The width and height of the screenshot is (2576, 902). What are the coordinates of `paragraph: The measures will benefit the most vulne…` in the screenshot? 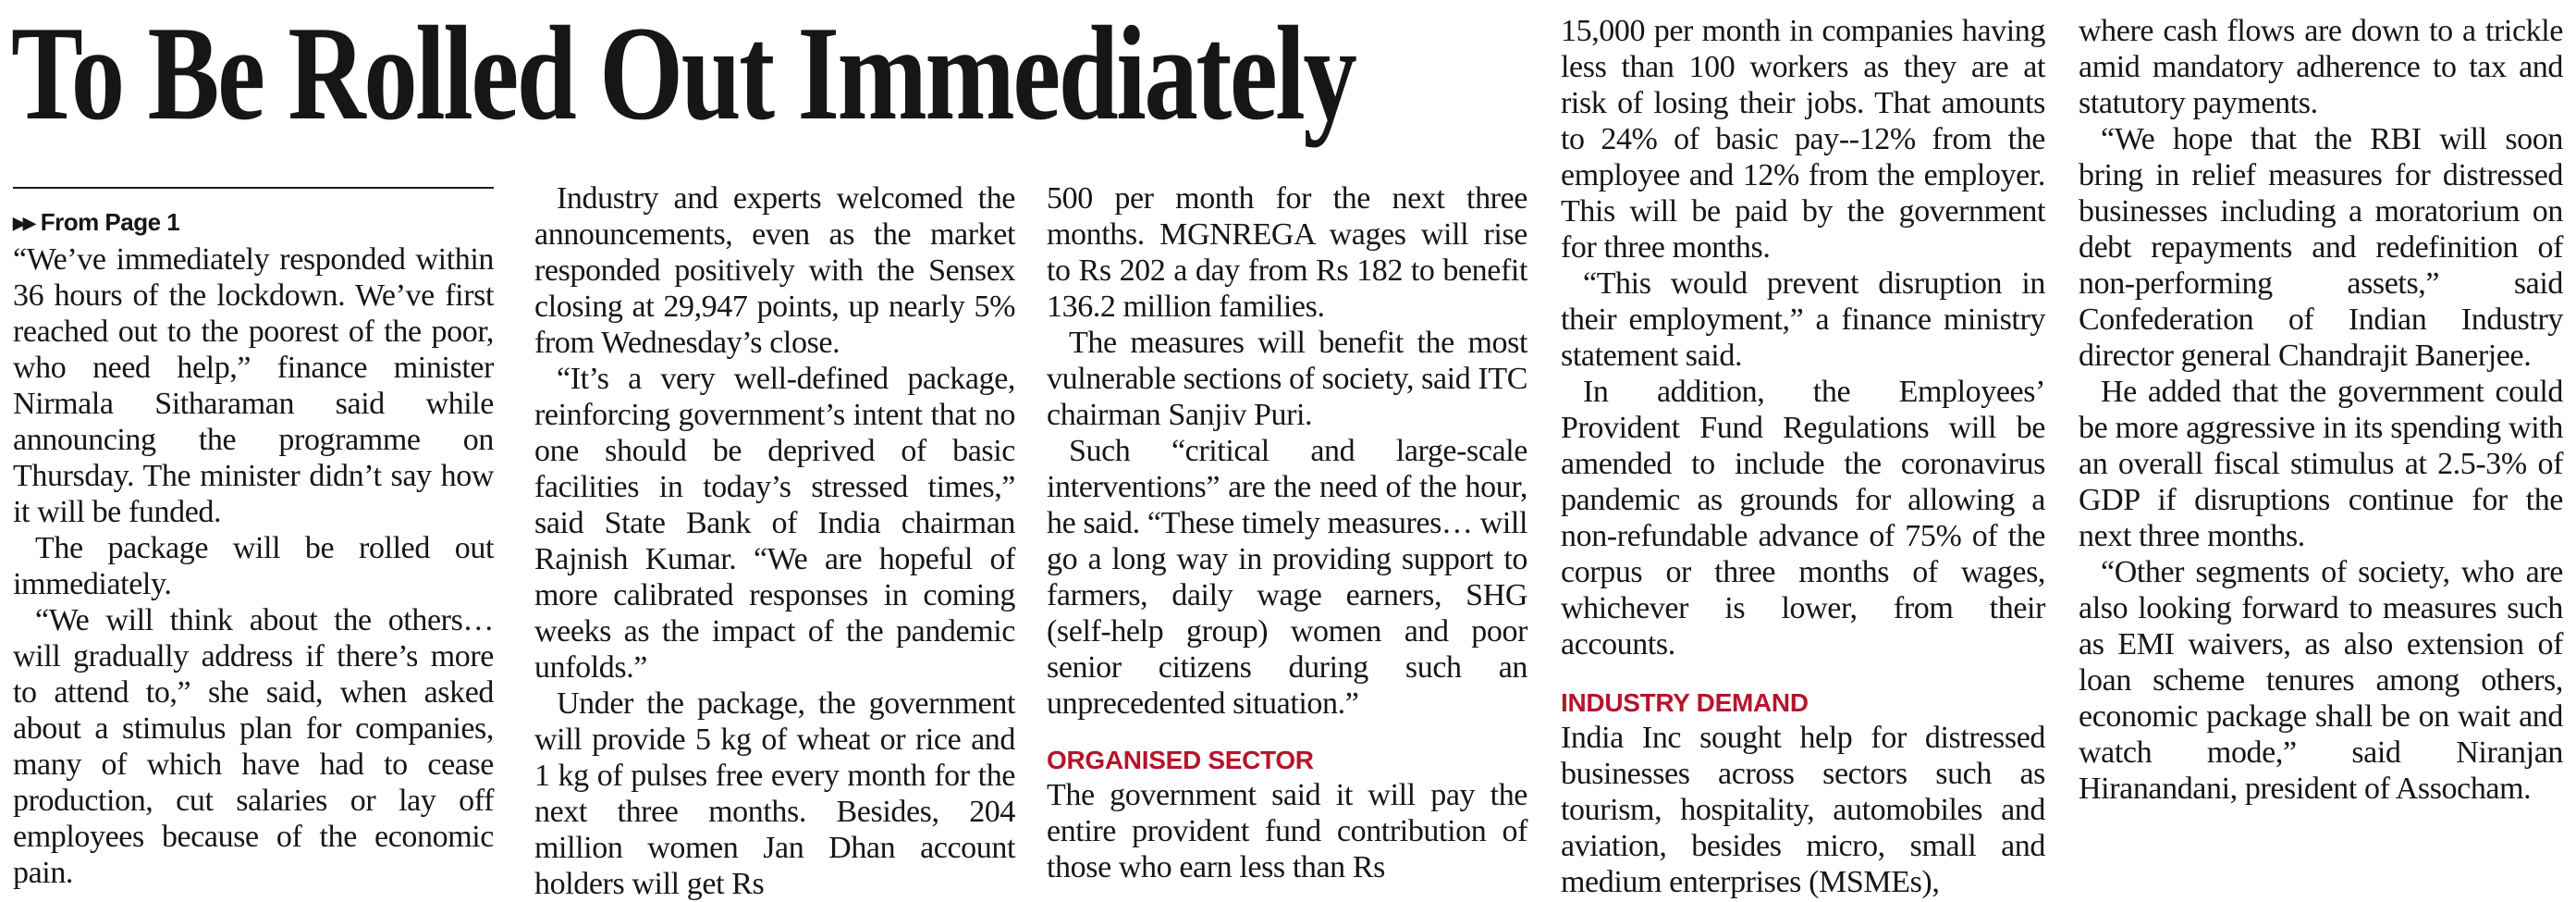 It's located at (1287, 379).